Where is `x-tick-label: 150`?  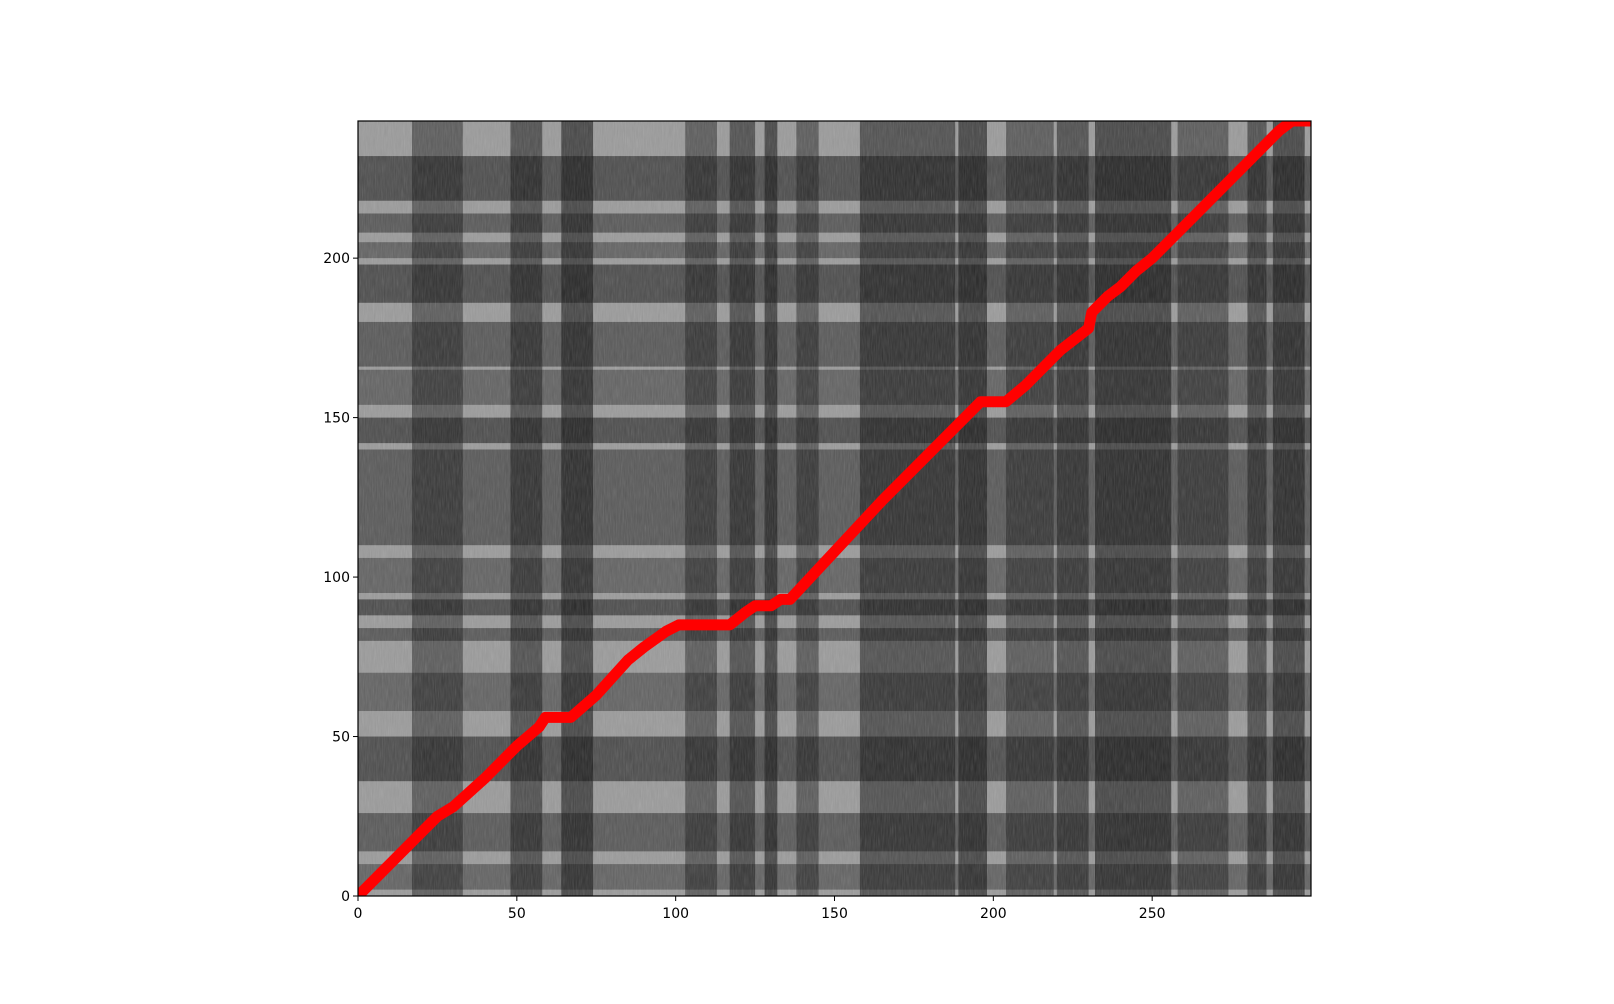
x-tick-label: 150 is located at coordinates (834, 914).